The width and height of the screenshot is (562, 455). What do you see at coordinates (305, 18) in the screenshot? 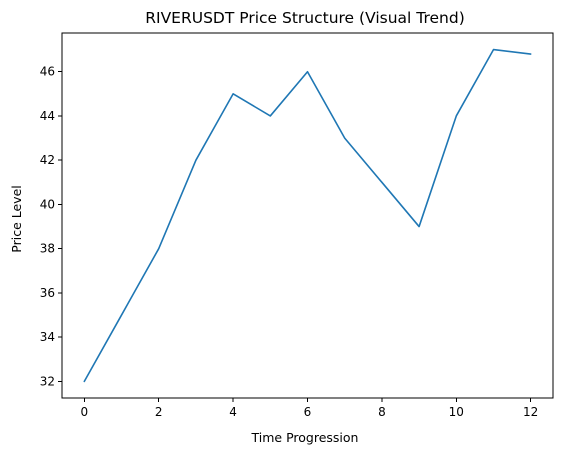
I see `chart-title: RIVERUSDT Price Structure (Visual Trend)` at bounding box center [305, 18].